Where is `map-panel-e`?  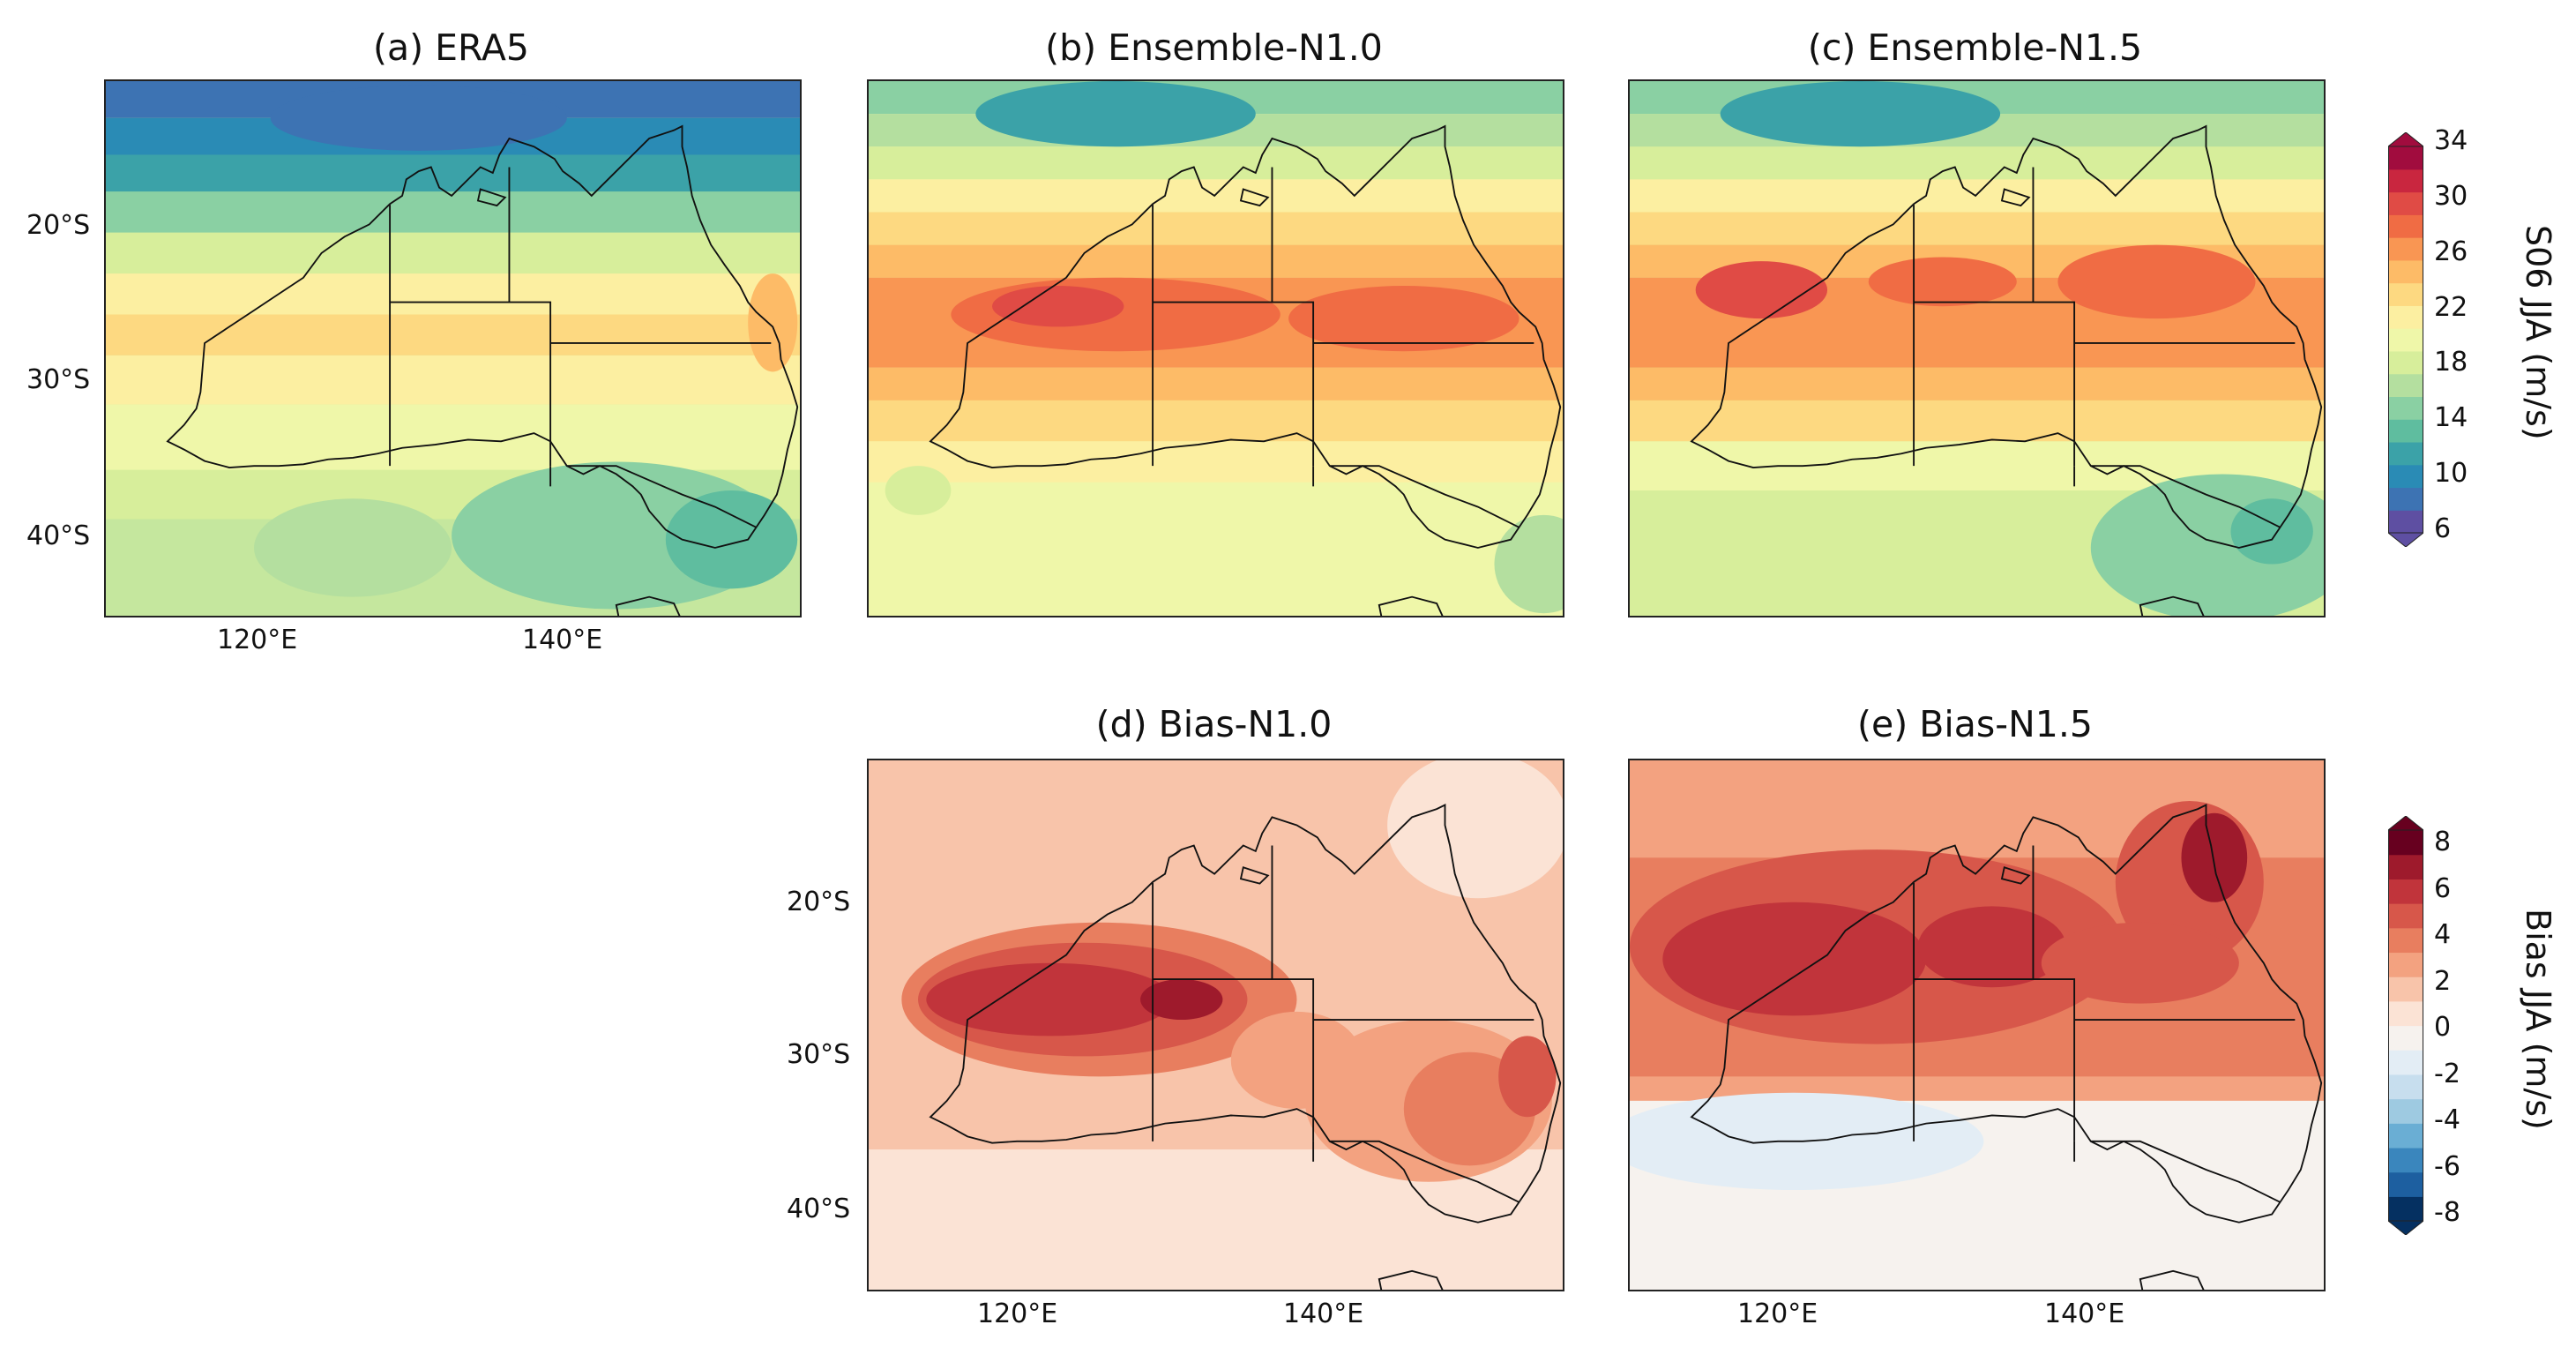
map-panel-e is located at coordinates (1977, 1025).